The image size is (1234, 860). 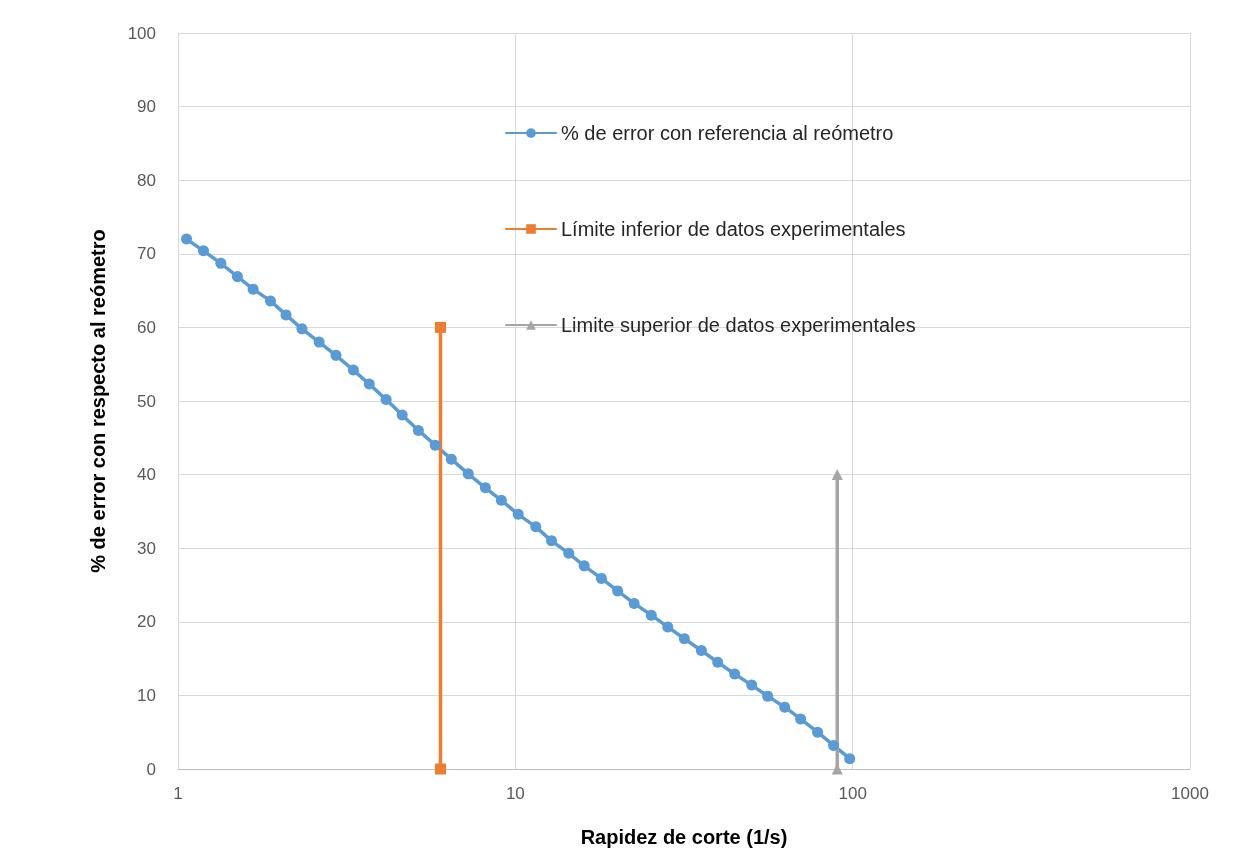 What do you see at coordinates (146, 254) in the screenshot?
I see `y-tick-label: 70` at bounding box center [146, 254].